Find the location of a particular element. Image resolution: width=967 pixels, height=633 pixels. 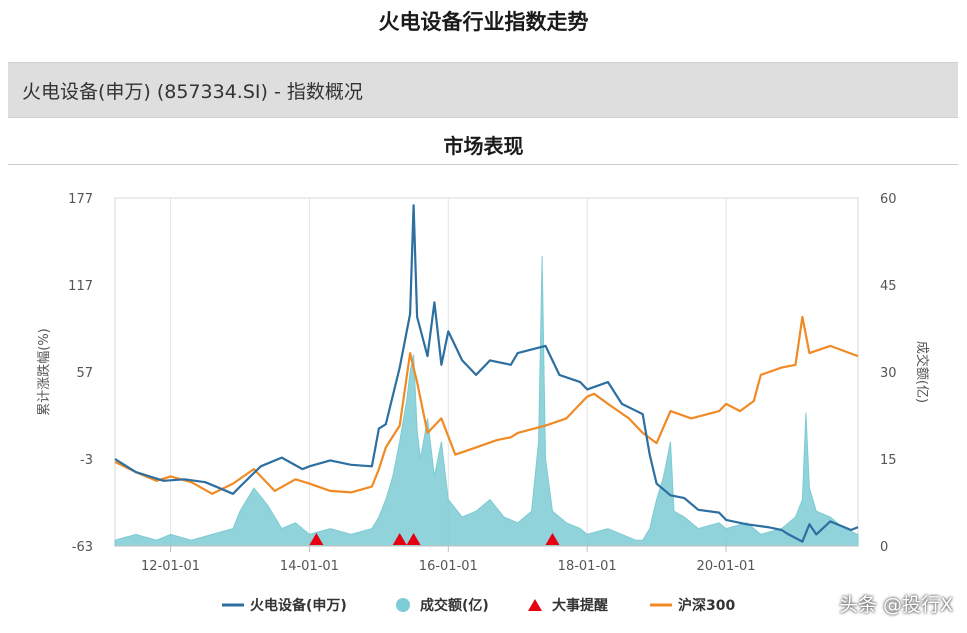

x-tick-label: 18-01-01 is located at coordinates (587, 566).